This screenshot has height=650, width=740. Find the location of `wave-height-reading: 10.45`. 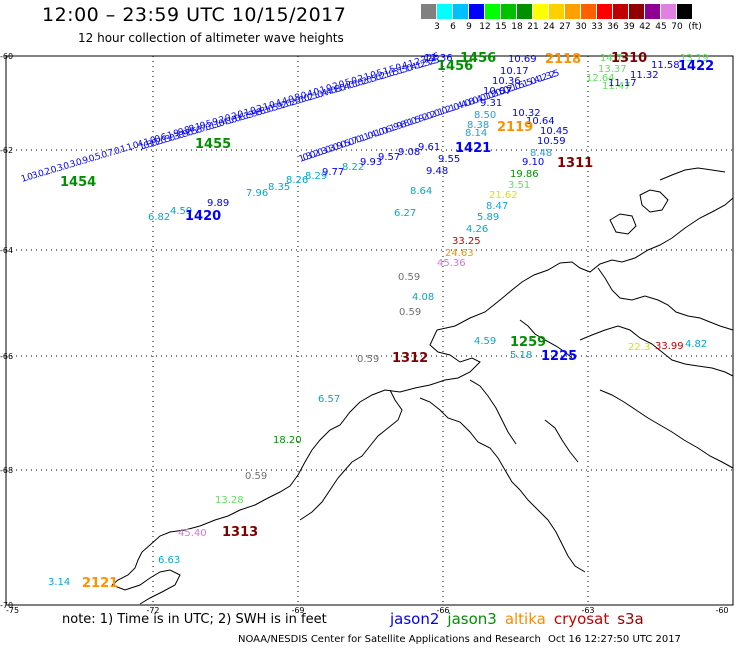

wave-height-reading: 10.45 is located at coordinates (554, 131).